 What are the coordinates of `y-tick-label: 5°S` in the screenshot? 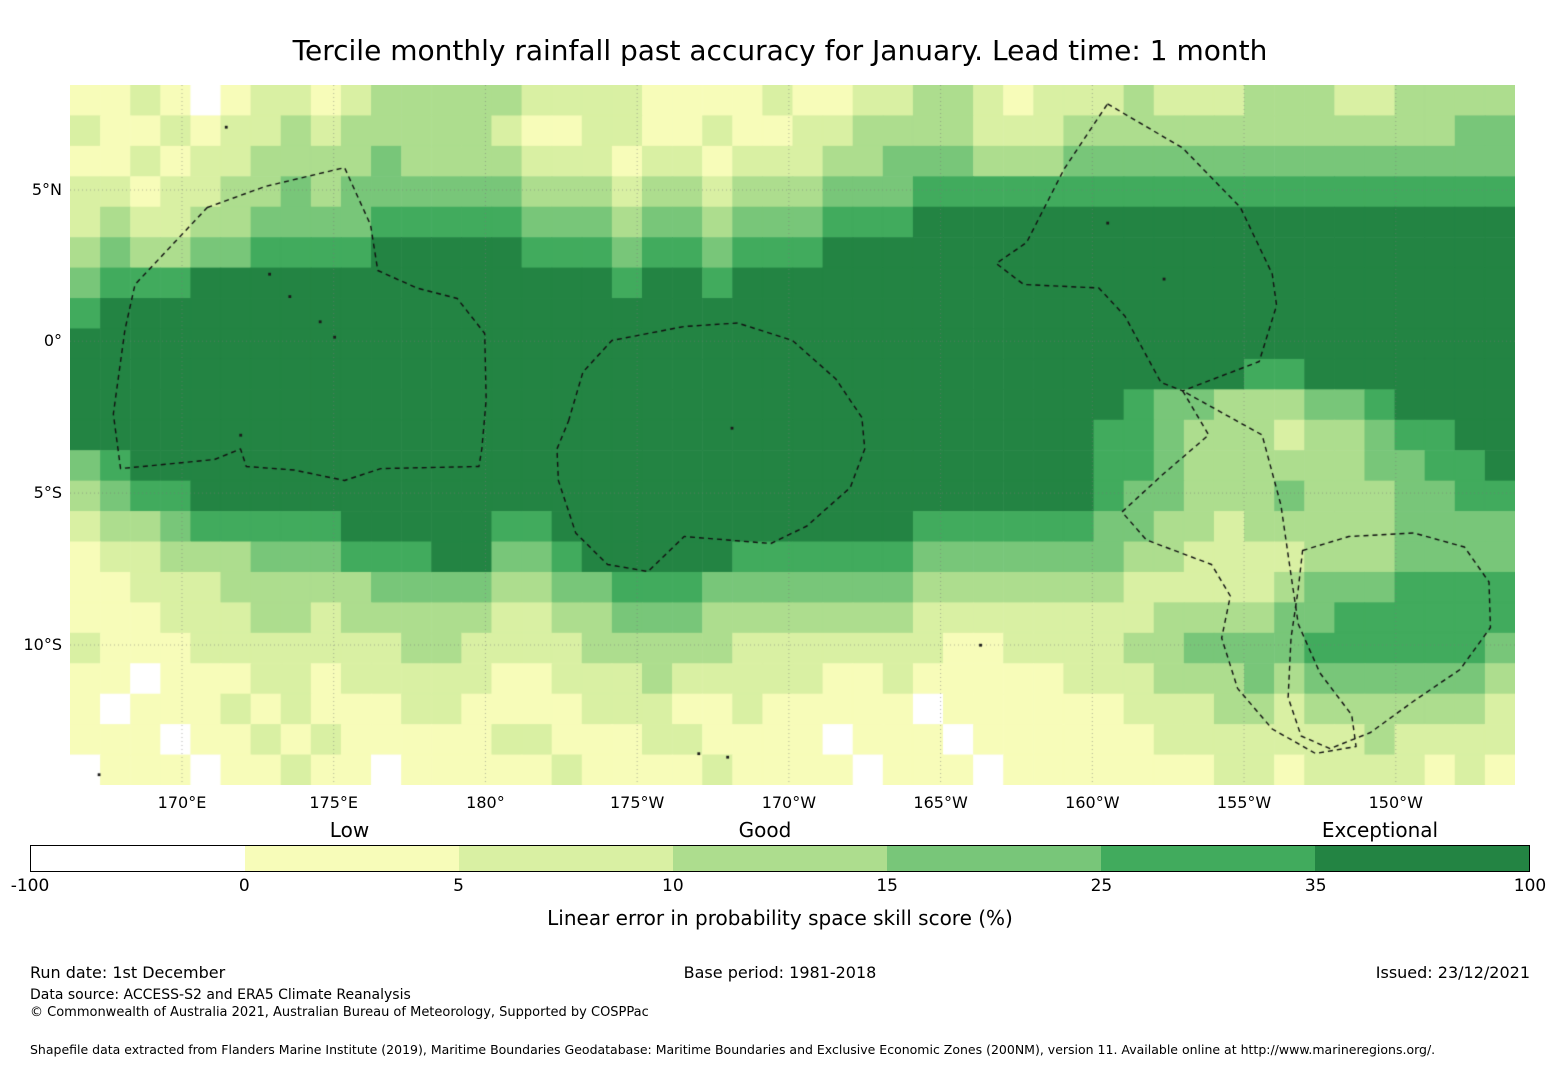 It's located at (47, 493).